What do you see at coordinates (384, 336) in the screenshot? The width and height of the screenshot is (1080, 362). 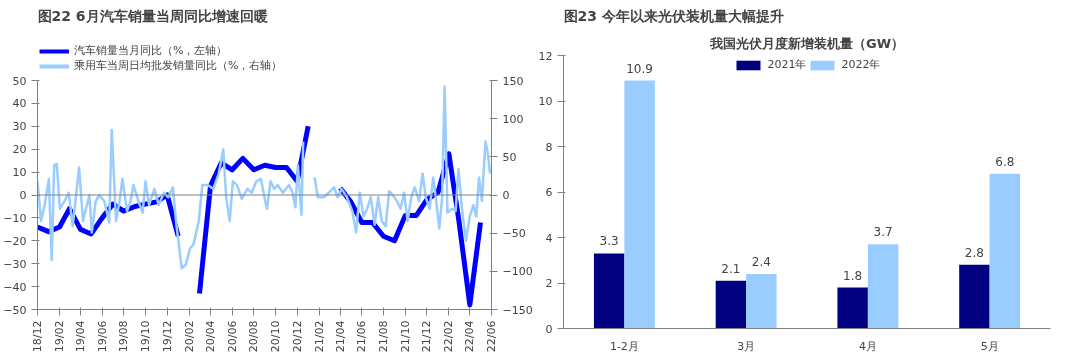 I see `x-tick-label: 21/08` at bounding box center [384, 336].